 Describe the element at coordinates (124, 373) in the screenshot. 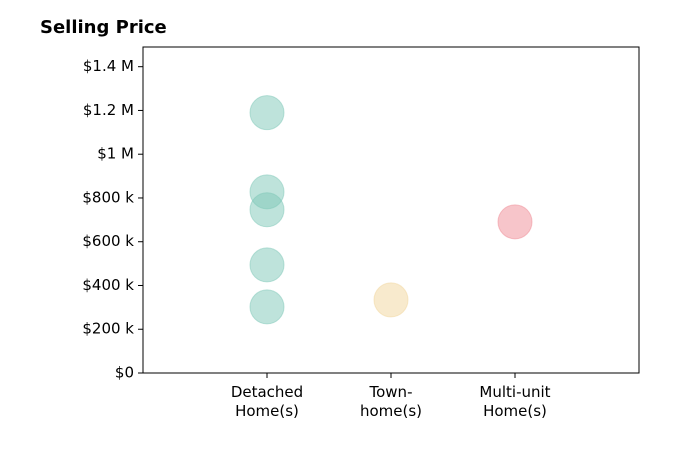

I see `y-tick-label: $0` at that location.